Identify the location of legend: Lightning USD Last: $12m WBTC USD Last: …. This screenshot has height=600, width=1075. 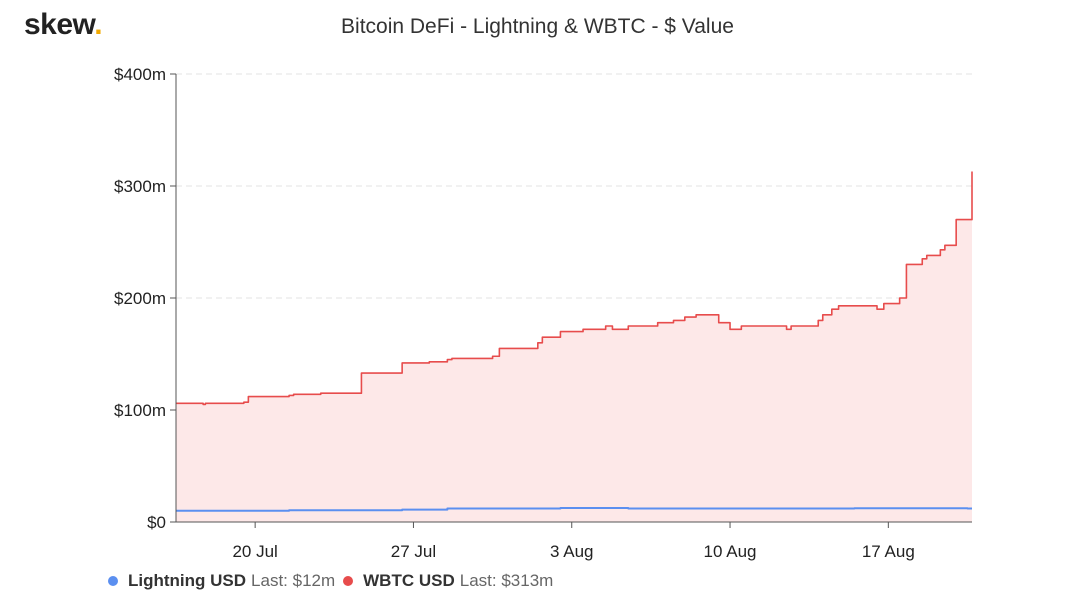
(334, 581).